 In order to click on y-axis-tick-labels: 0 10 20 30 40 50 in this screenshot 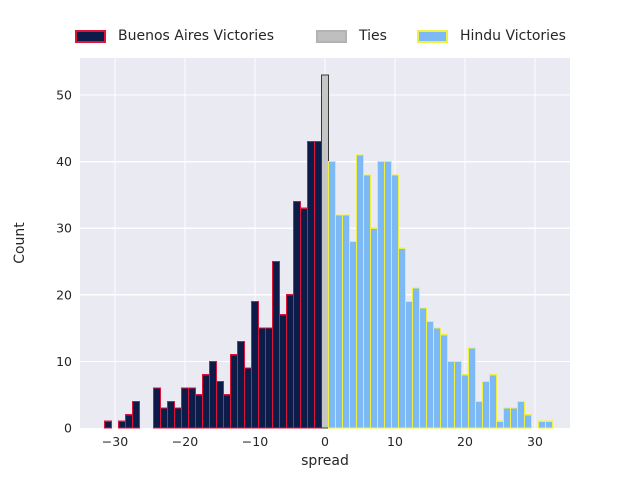, I will do `click(64, 262)`.